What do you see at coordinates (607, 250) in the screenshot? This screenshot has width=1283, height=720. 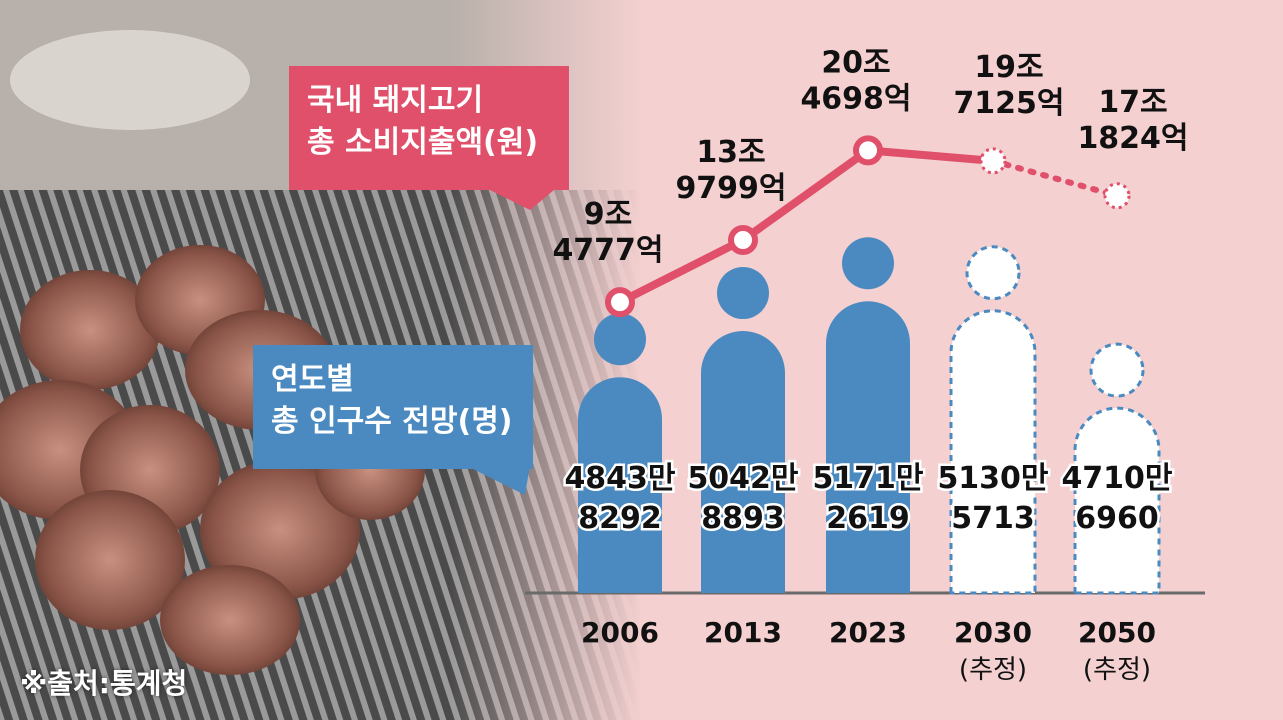 I see `spending-value-bottom: 4777억` at bounding box center [607, 250].